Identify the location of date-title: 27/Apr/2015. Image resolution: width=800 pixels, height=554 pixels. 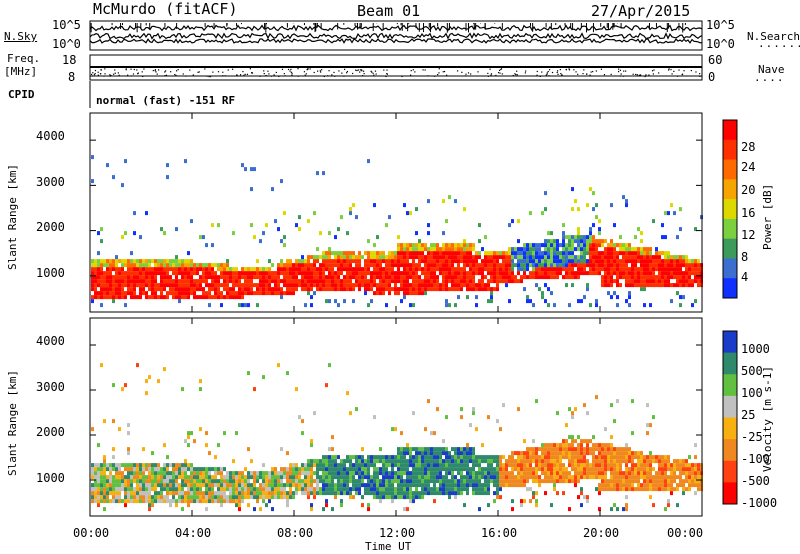
(641, 11).